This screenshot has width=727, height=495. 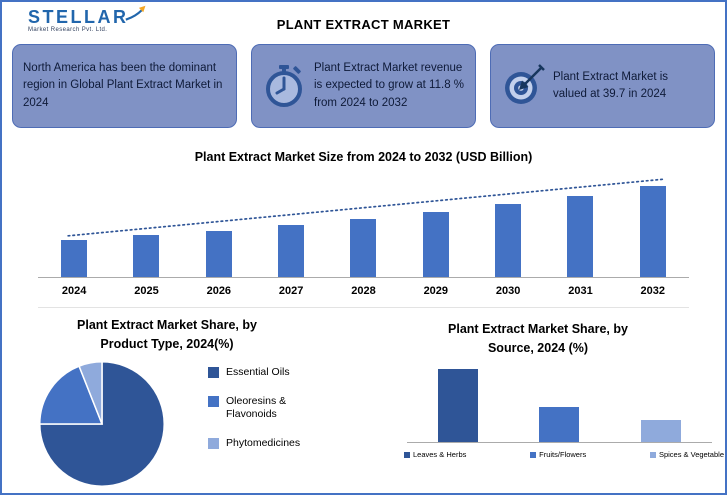 I want to click on product-pie, so click(x=102, y=424).